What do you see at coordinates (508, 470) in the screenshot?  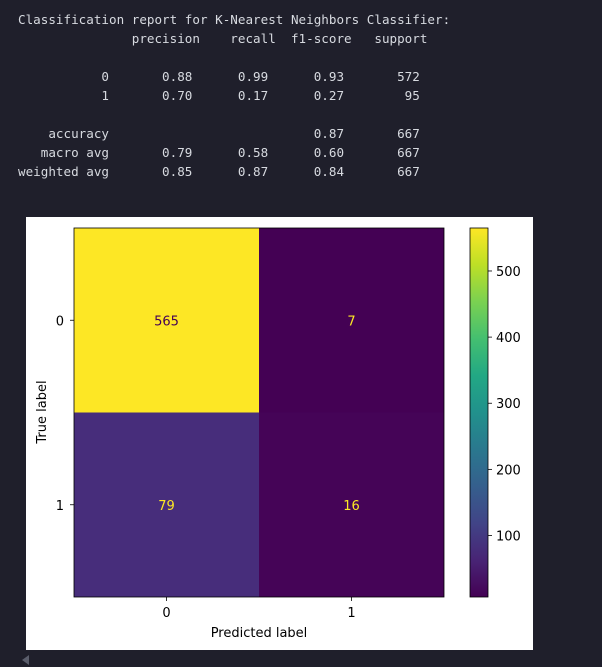 I see `colorbar-tick-label: 200` at bounding box center [508, 470].